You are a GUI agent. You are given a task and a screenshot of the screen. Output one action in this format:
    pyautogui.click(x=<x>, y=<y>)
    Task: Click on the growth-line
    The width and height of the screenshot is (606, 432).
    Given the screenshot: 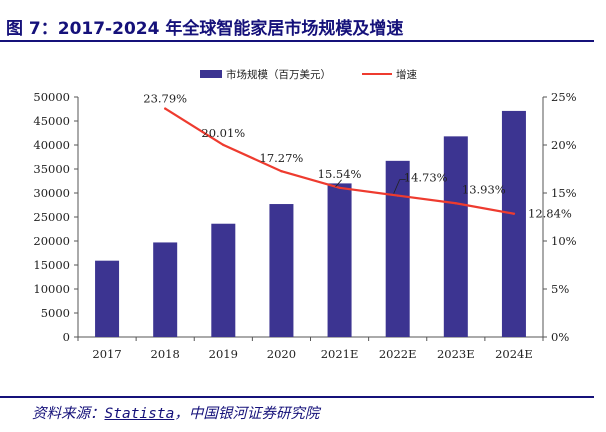 What is the action you would take?
    pyautogui.click(x=339, y=161)
    